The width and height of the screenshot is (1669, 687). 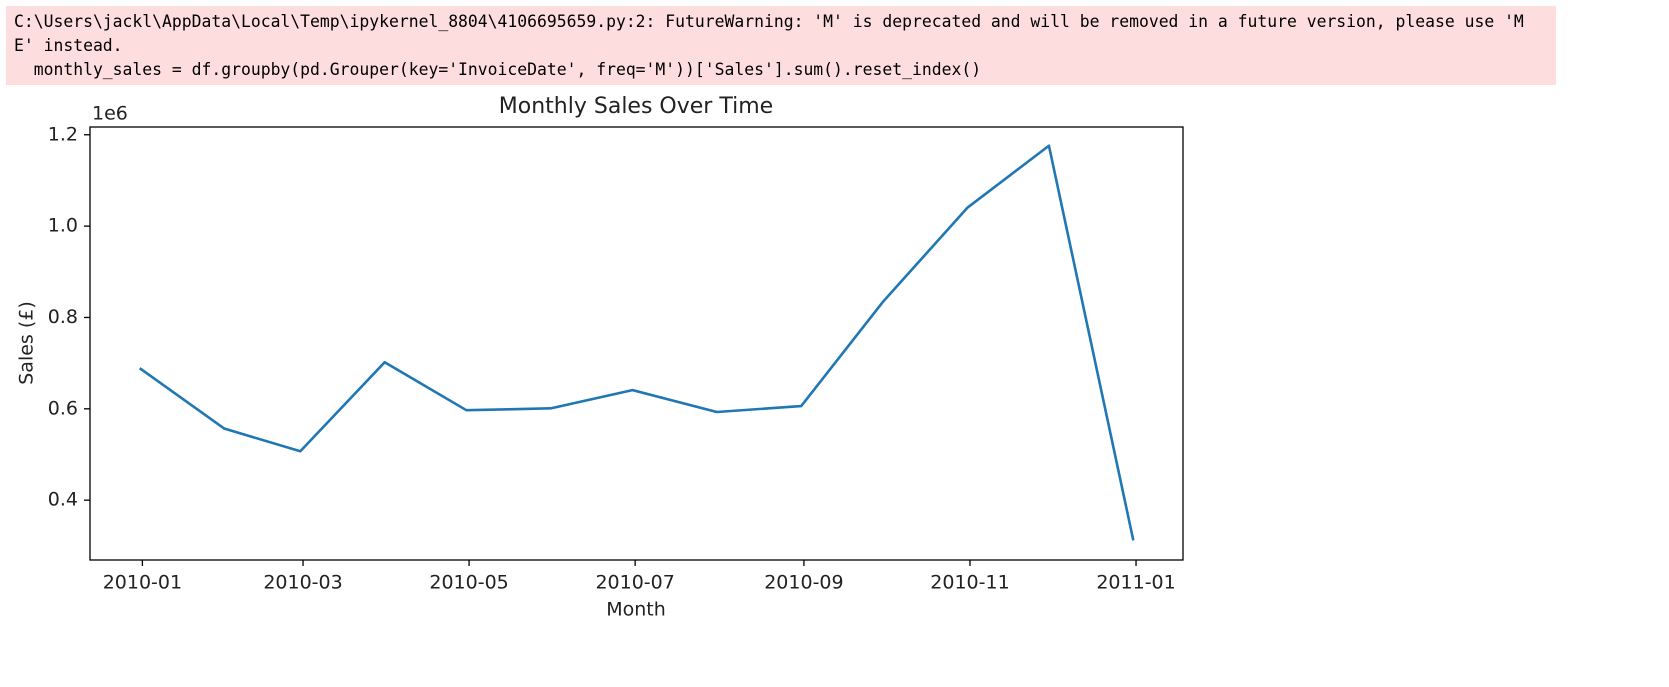 I want to click on x-axis-label: Month, so click(x=636, y=610).